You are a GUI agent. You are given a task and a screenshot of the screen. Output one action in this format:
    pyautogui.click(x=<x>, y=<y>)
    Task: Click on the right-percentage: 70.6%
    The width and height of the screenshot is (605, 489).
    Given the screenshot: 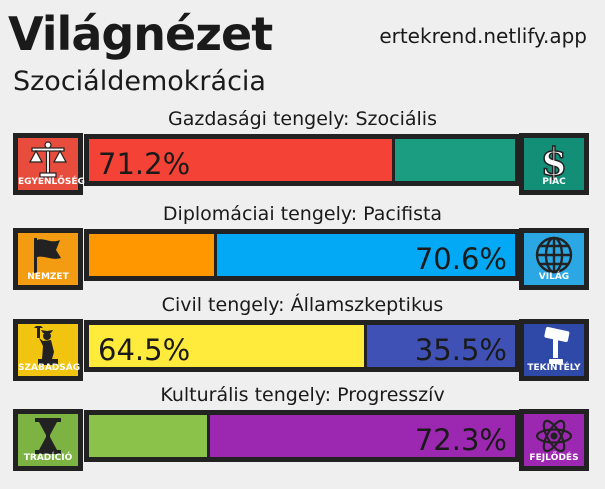 What is the action you would take?
    pyautogui.click(x=460, y=259)
    